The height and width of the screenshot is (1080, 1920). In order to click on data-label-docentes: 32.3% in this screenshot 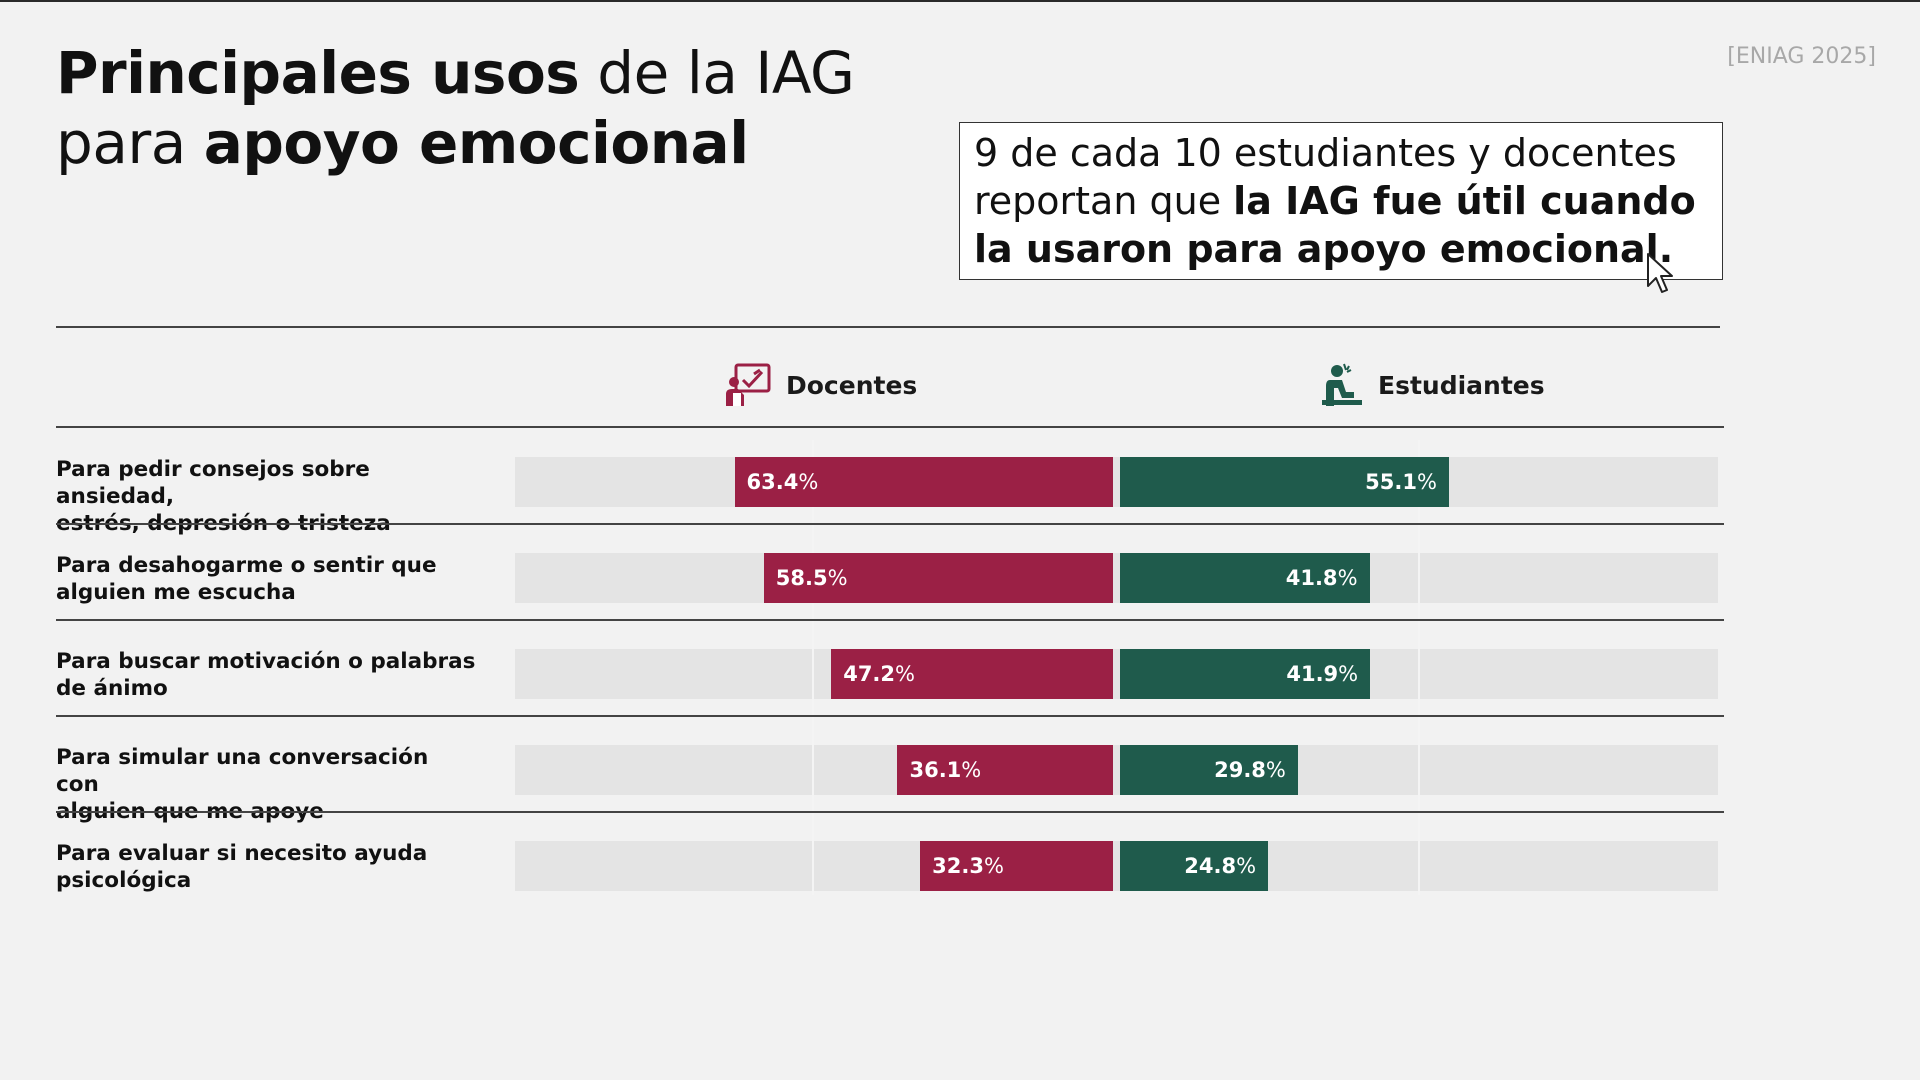, I will do `click(968, 866)`.